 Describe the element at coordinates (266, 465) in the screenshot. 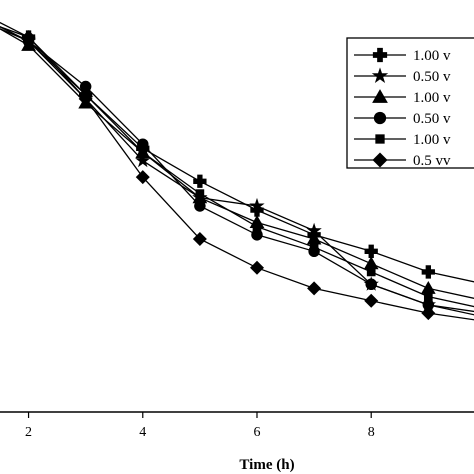

I see `x-axis-title: Time (h)` at that location.